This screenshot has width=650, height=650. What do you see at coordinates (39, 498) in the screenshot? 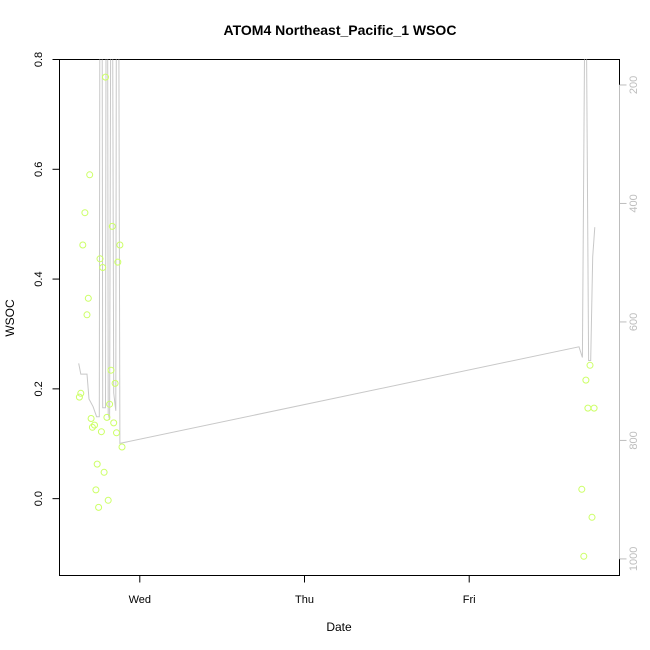
I see `y-tick-label: 0.0` at bounding box center [39, 498].